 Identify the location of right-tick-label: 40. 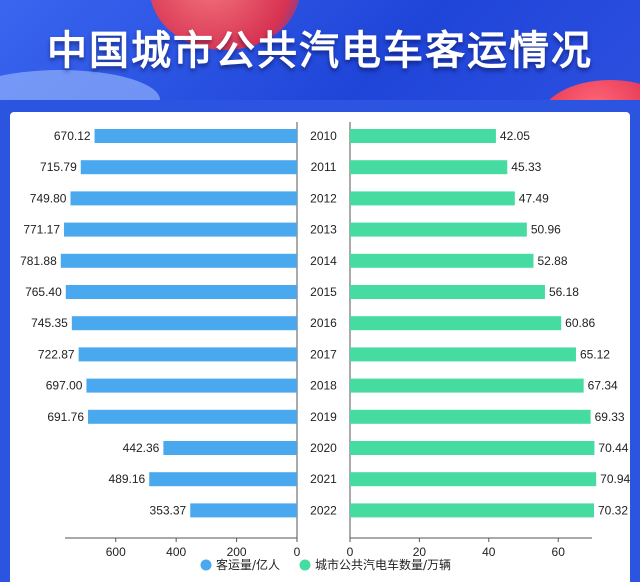
(489, 552).